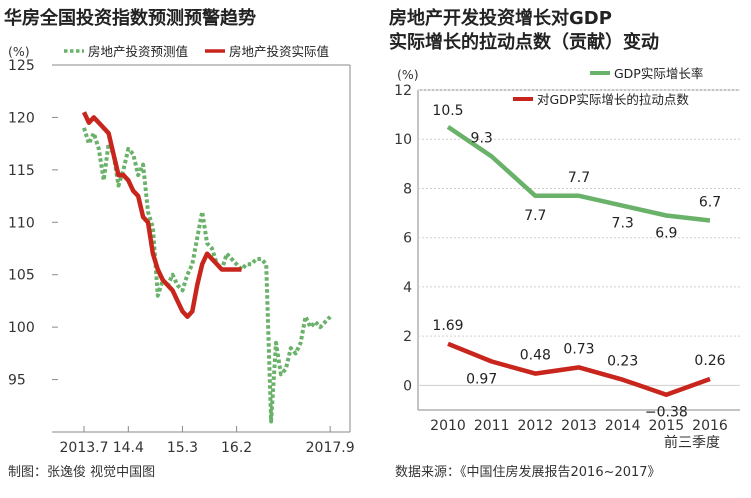 This screenshot has width=751, height=498. Describe the element at coordinates (236, 448) in the screenshot. I see `left-x-tick-label: 16.2` at that location.